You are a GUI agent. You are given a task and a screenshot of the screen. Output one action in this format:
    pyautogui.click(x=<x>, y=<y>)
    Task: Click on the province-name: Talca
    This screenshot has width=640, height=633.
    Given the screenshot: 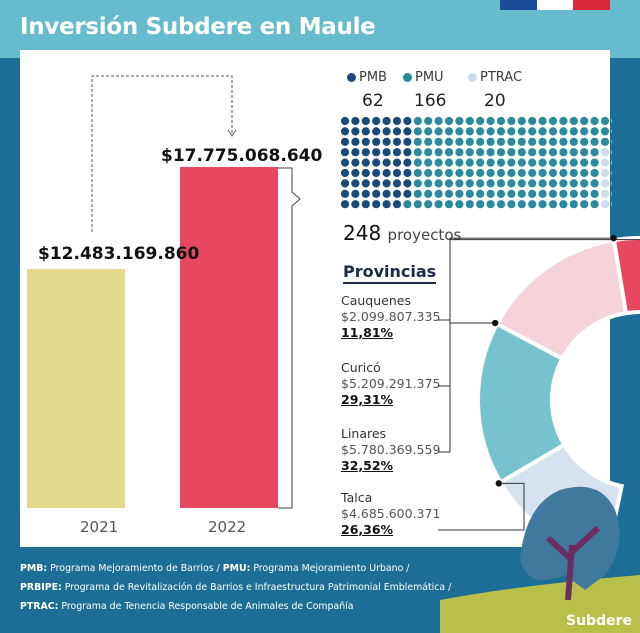 What is the action you would take?
    pyautogui.click(x=357, y=497)
    